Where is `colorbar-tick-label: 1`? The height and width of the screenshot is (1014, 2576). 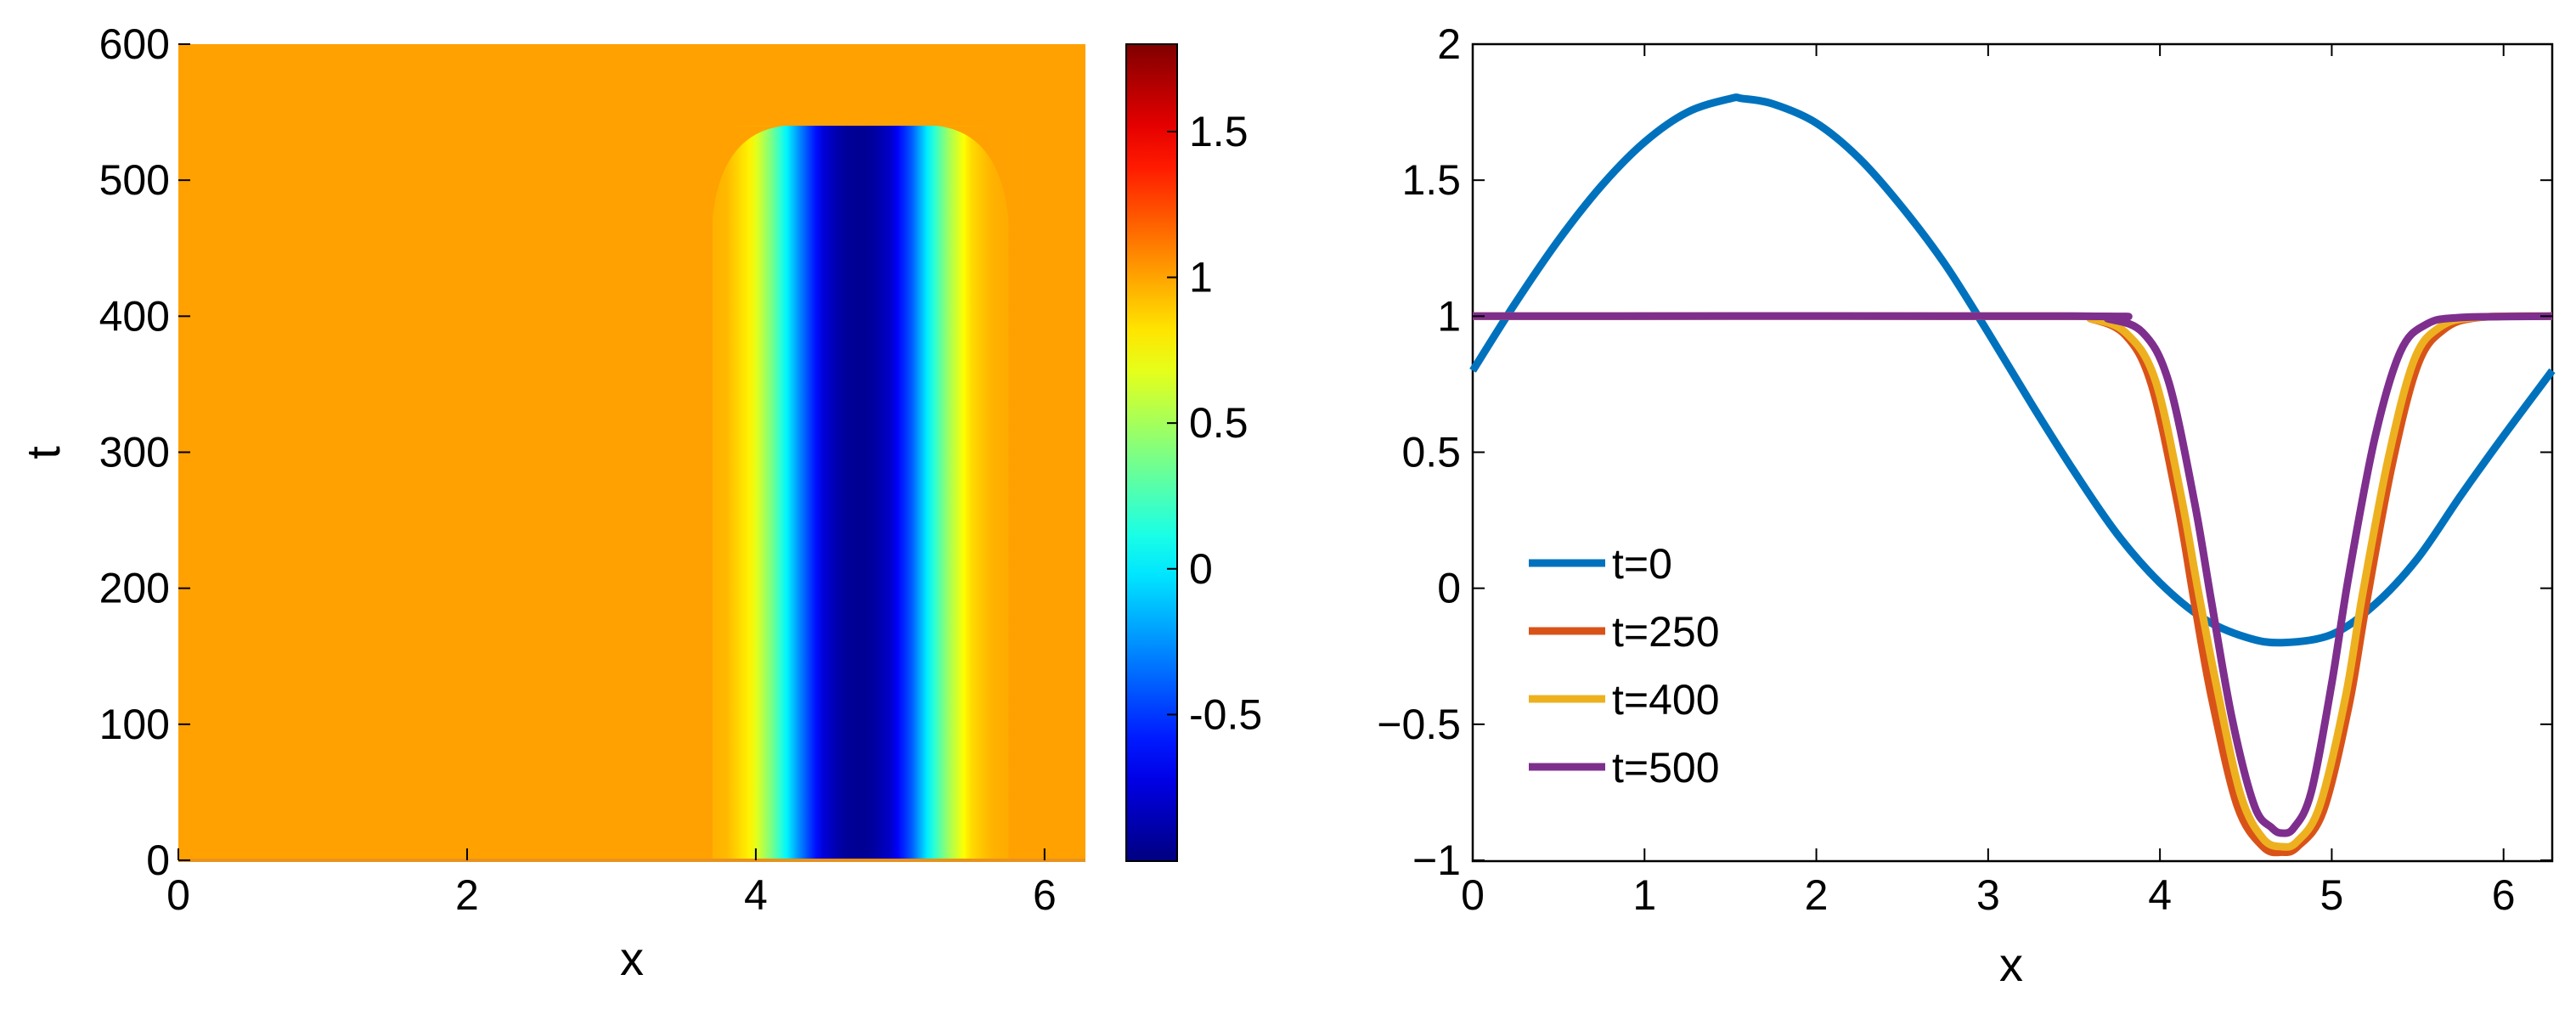
colorbar-tick-label: 1 is located at coordinates (1201, 277).